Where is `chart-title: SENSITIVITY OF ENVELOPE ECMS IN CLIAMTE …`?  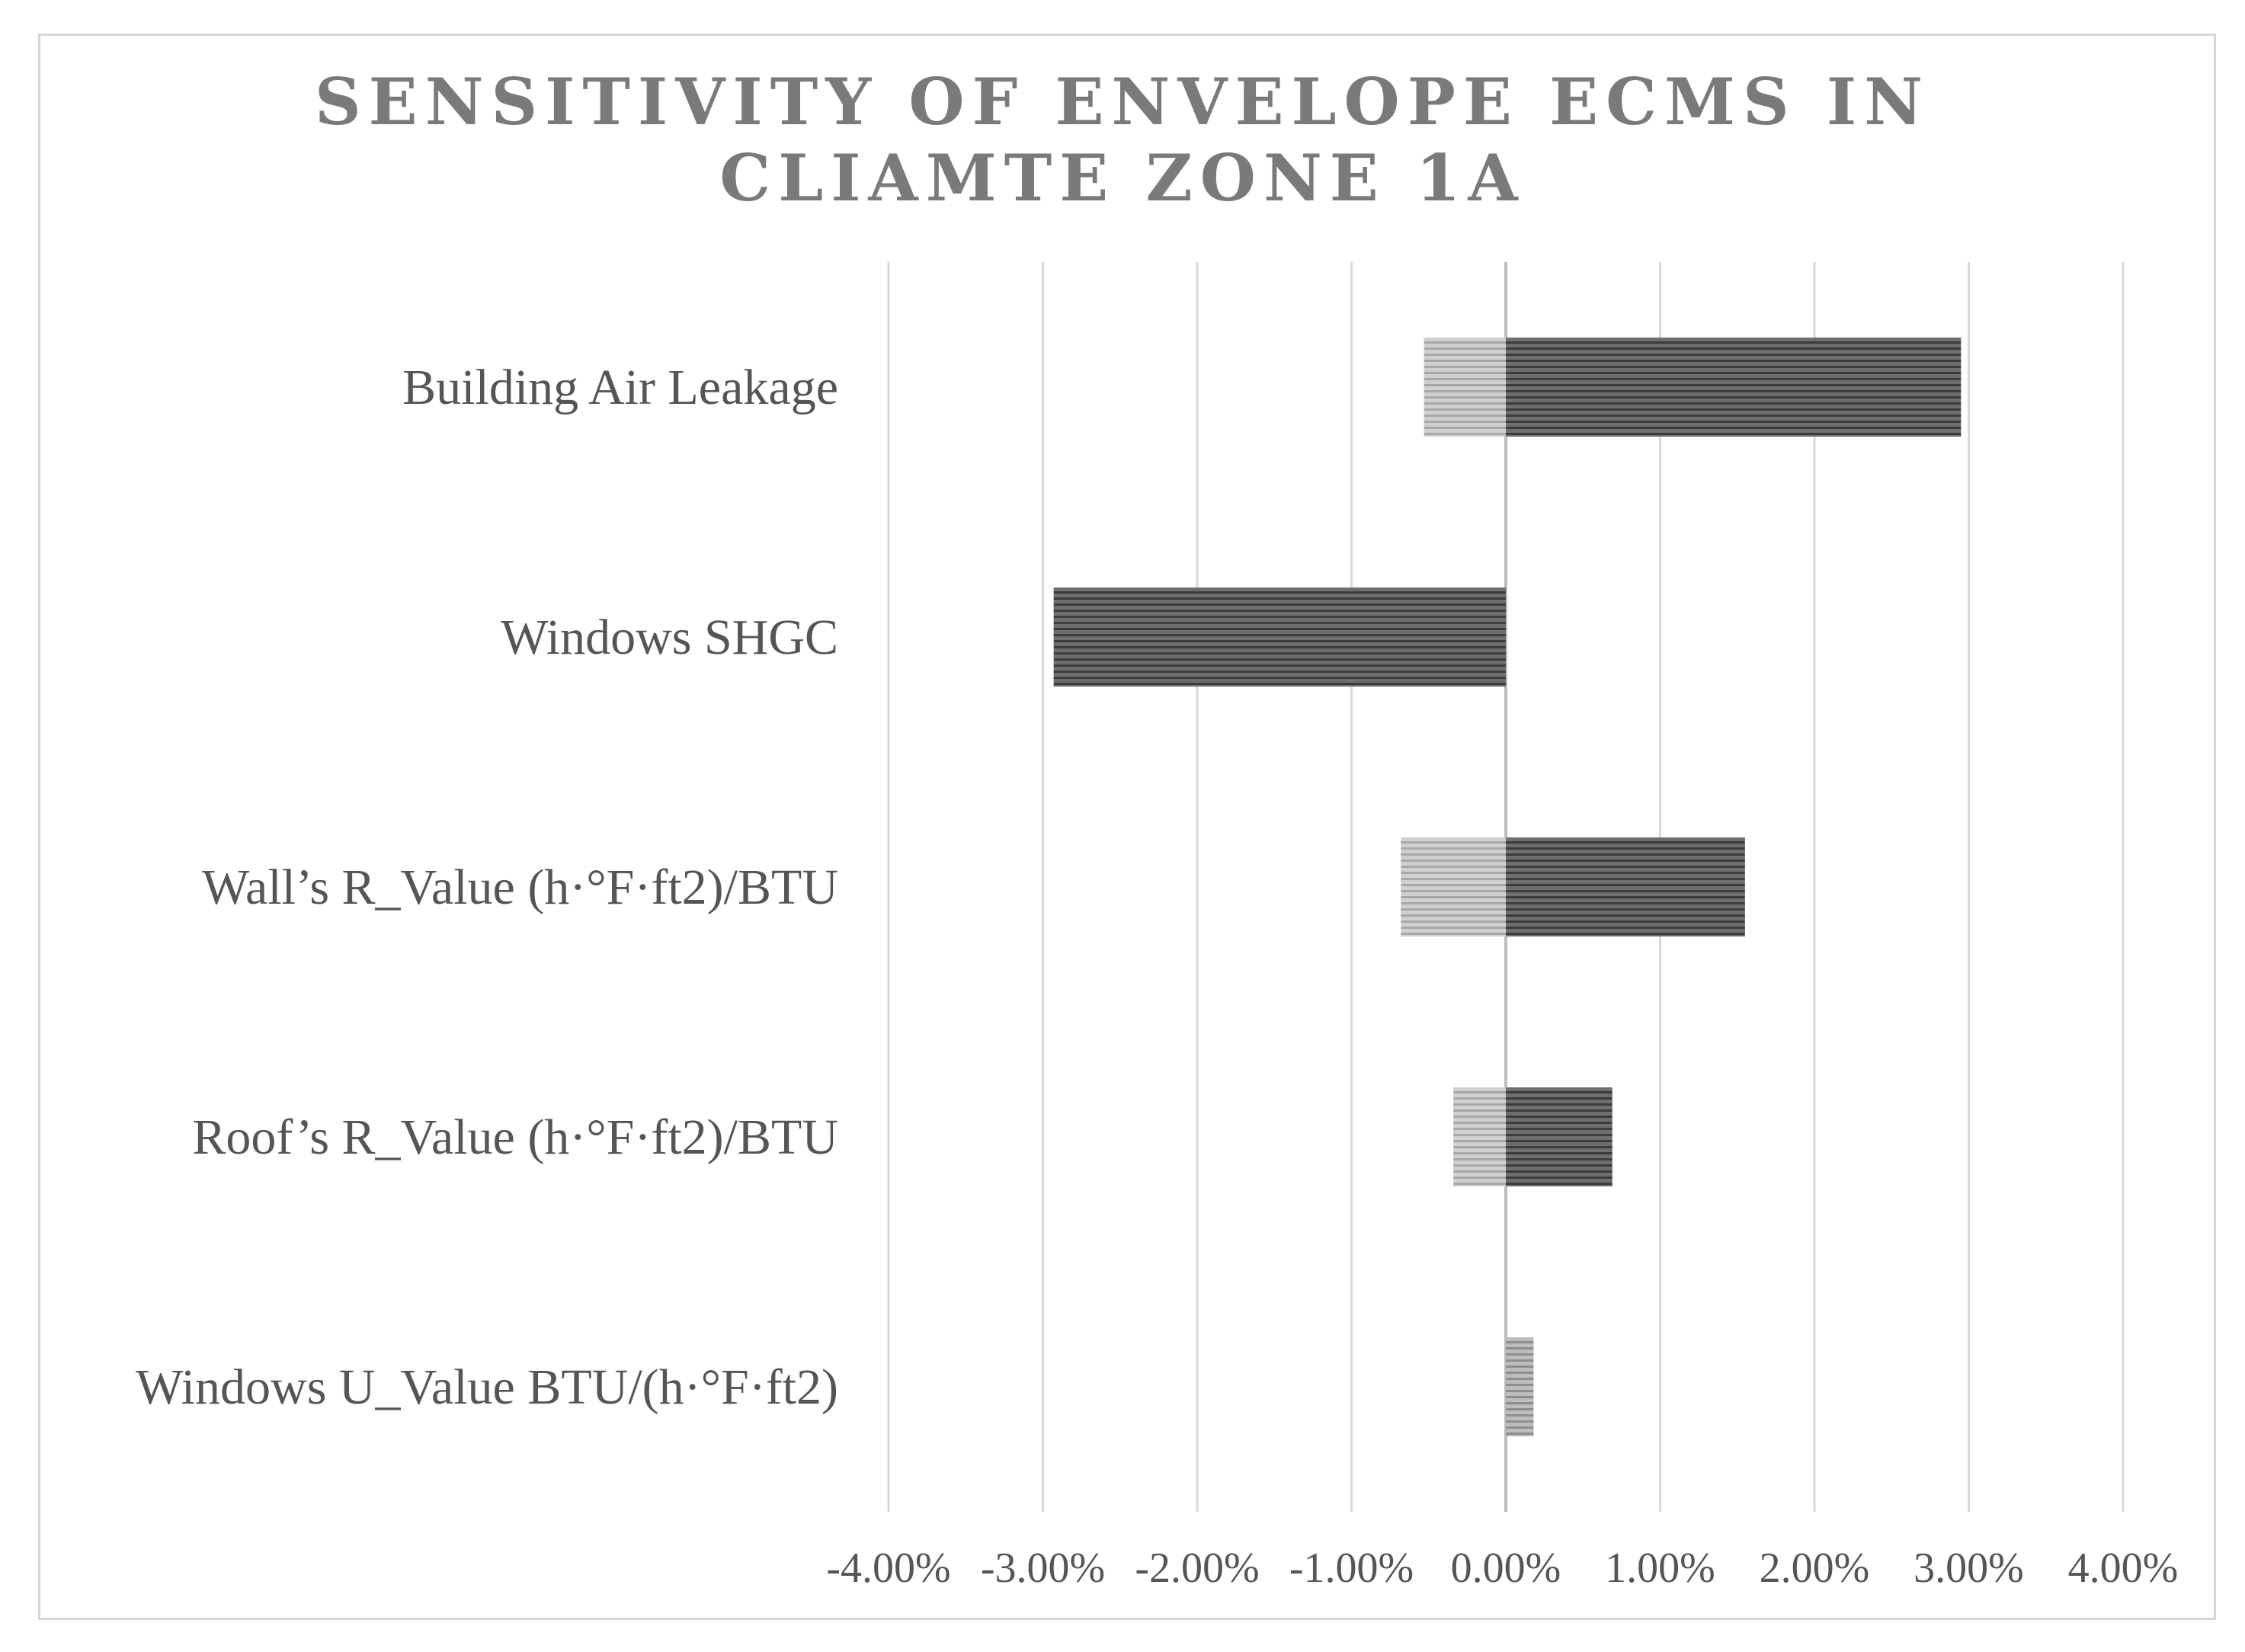
chart-title: SENSITIVITY OF ENVELOPE ECMS IN CLIAMTE … is located at coordinates (1122, 140).